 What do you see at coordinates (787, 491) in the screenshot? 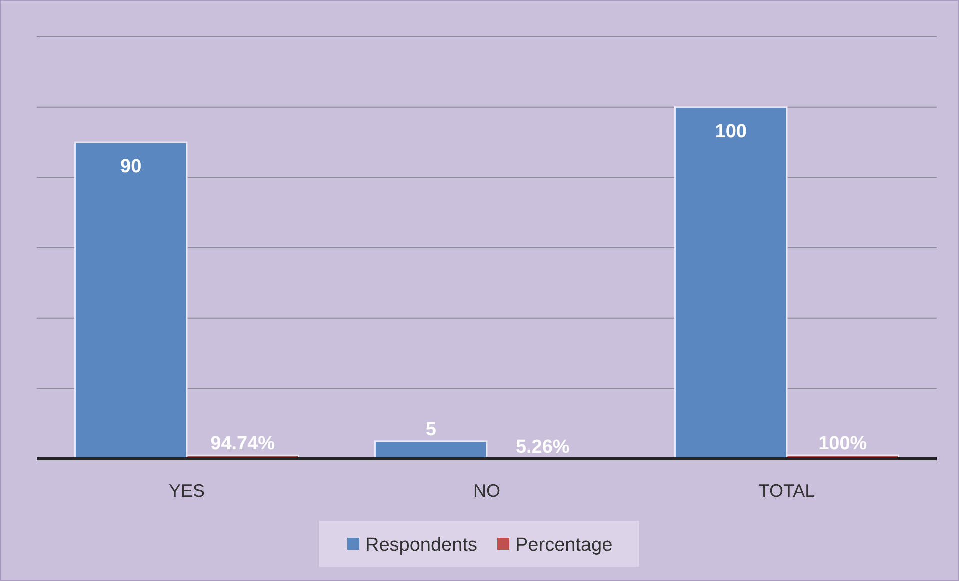
I see `x-tick-label: TOTAL` at bounding box center [787, 491].